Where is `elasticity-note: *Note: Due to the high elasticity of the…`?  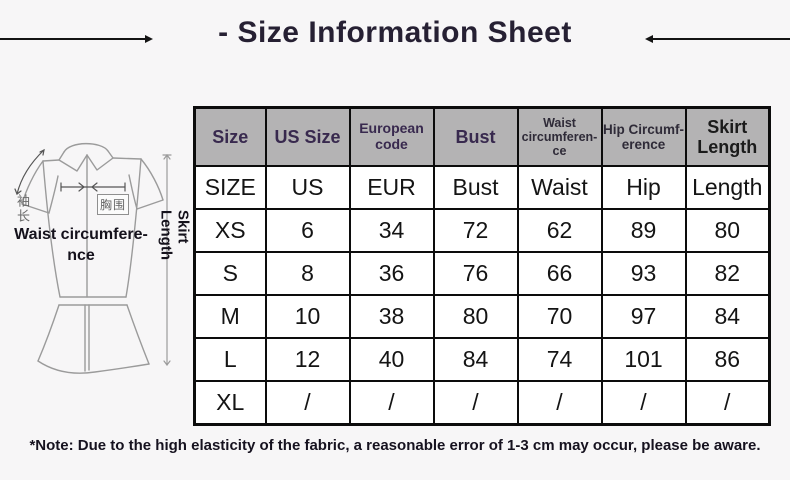
elasticity-note: *Note: Due to the high elasticity of the… is located at coordinates (395, 445).